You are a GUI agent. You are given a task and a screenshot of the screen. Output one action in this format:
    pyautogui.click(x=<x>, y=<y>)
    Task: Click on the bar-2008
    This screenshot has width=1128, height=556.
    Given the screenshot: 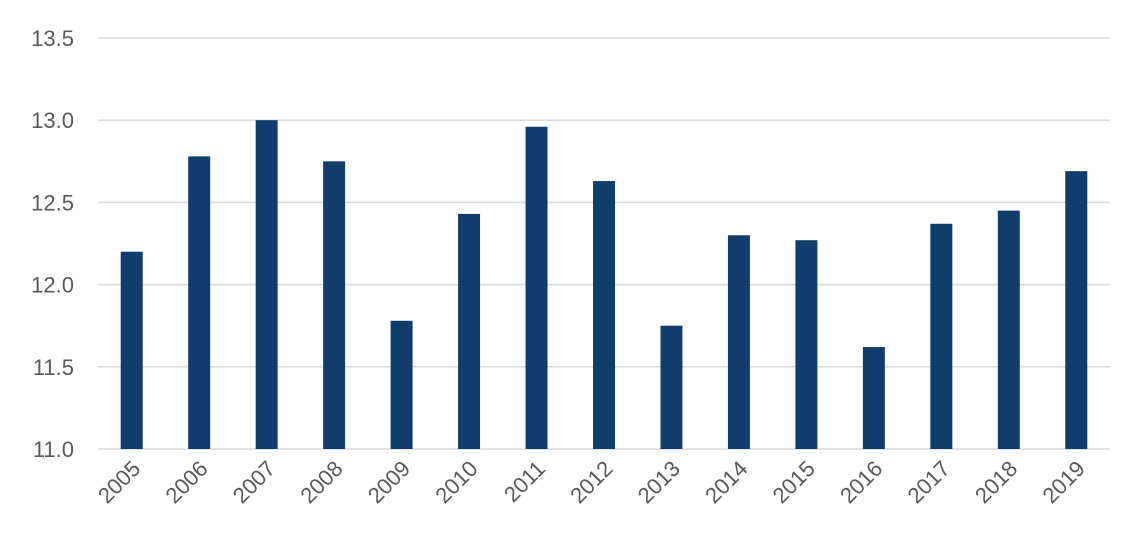 What is the action you would take?
    pyautogui.click(x=334, y=305)
    